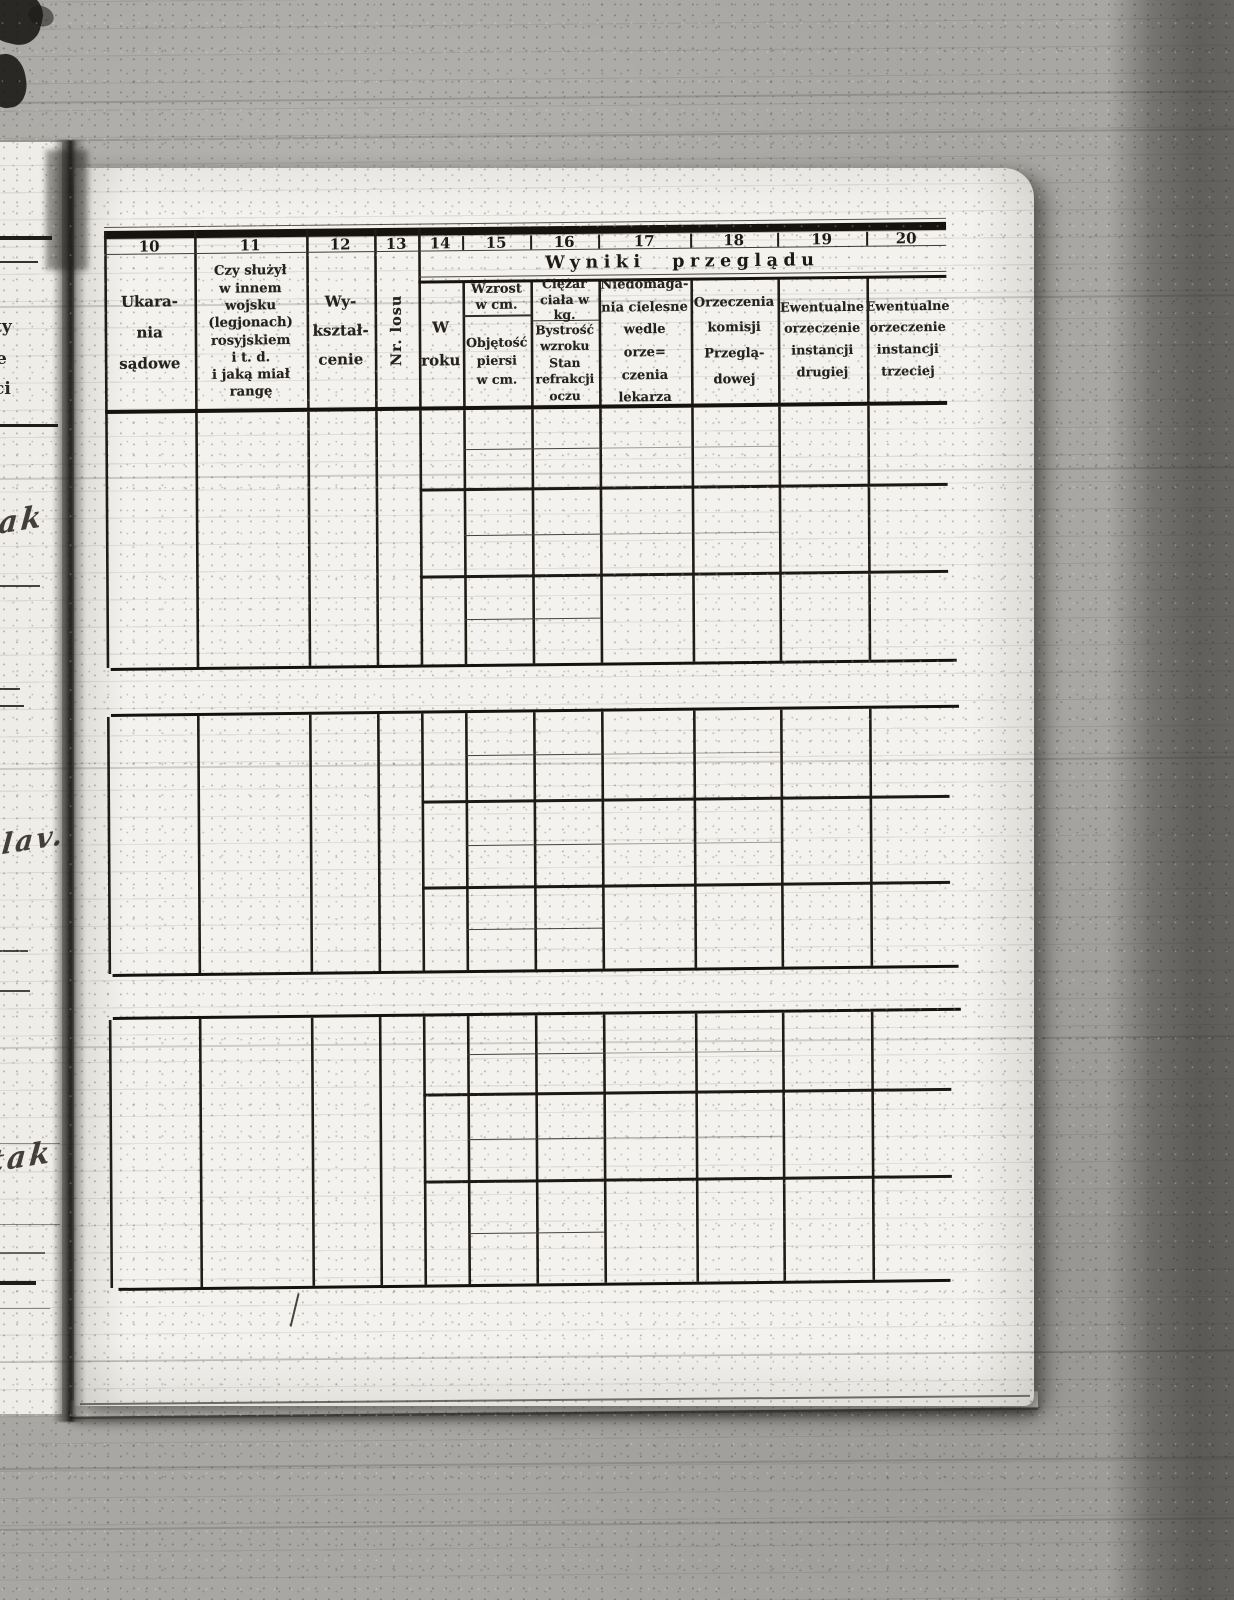 Image resolution: width=1234 pixels, height=1600 pixels. What do you see at coordinates (497, 360) in the screenshot?
I see `column-header-objetosc-piersi: Objętość piersi w cm.` at bounding box center [497, 360].